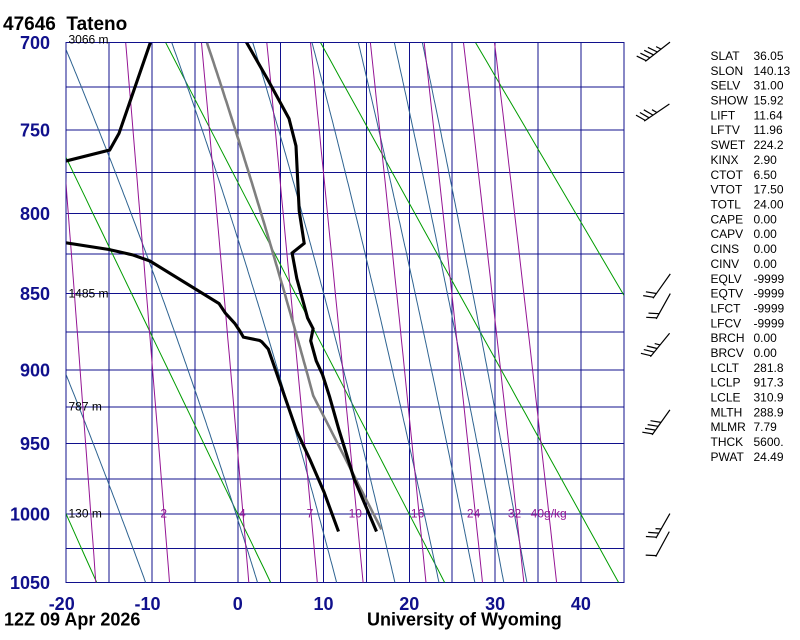 This screenshot has height=640, width=800. What do you see at coordinates (727, 190) in the screenshot?
I see `svg-text: VTOT` at bounding box center [727, 190].